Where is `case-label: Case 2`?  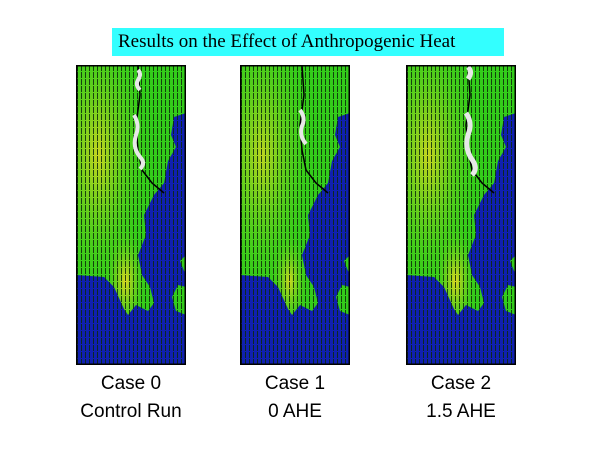 case-label: Case 2 is located at coordinates (461, 383).